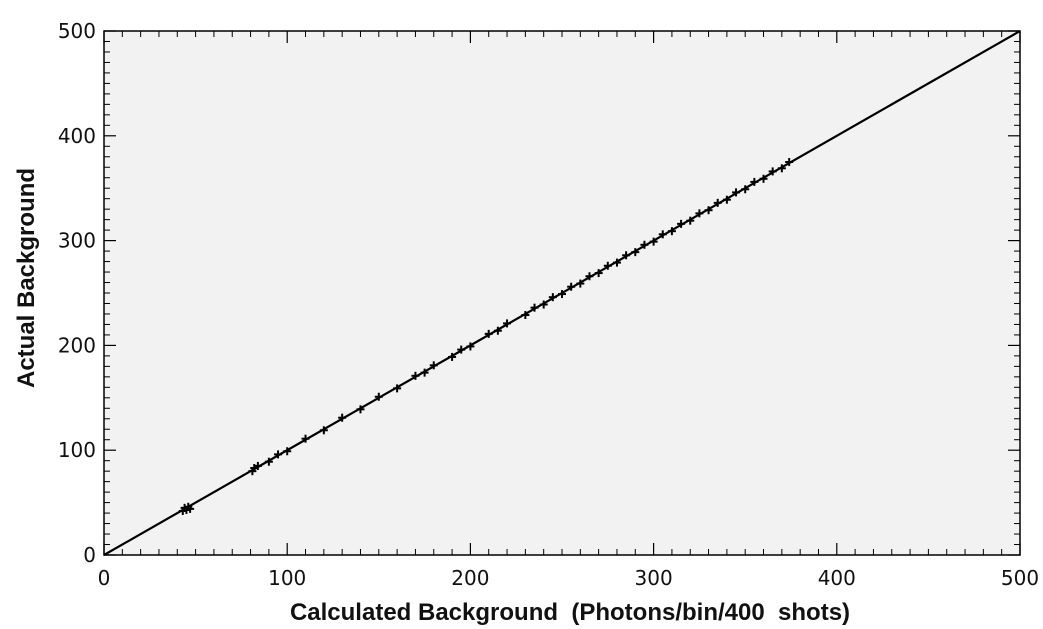  What do you see at coordinates (26, 278) in the screenshot?
I see `y-axis-title: Actual Background` at bounding box center [26, 278].